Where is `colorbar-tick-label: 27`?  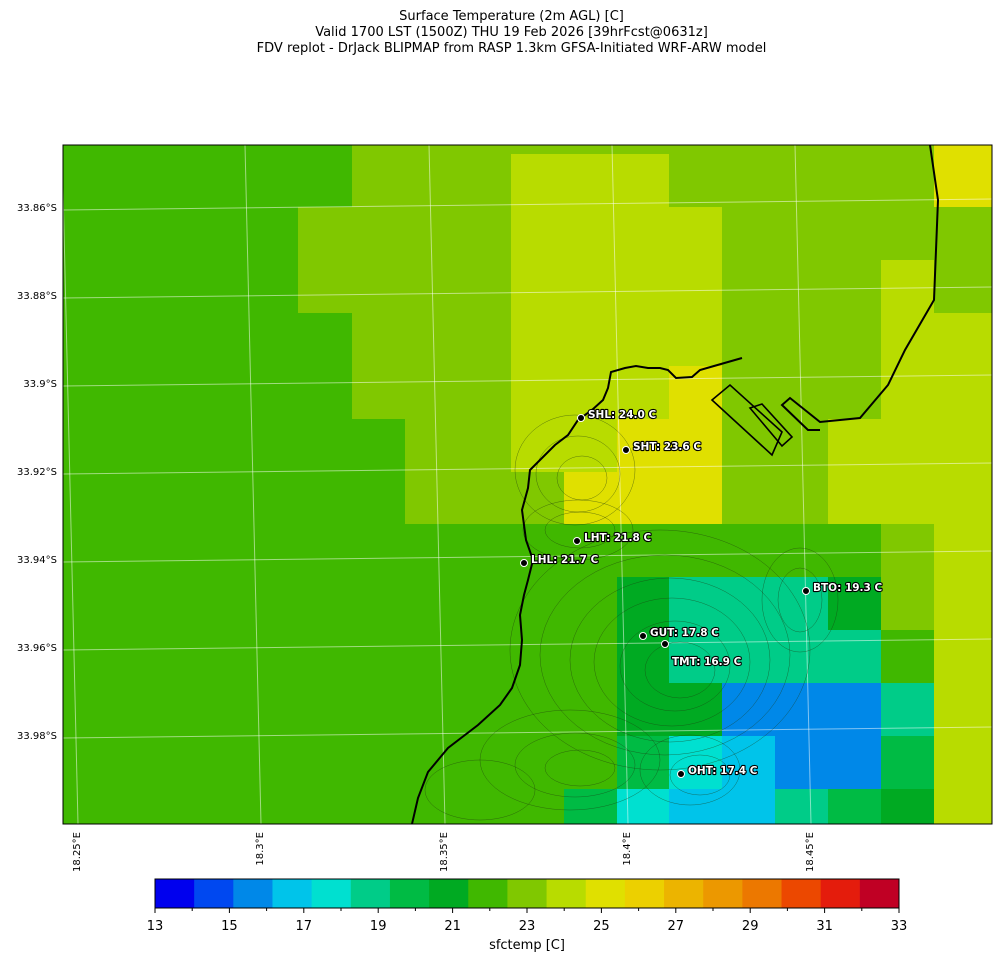 colorbar-tick-label: 27 is located at coordinates (676, 926).